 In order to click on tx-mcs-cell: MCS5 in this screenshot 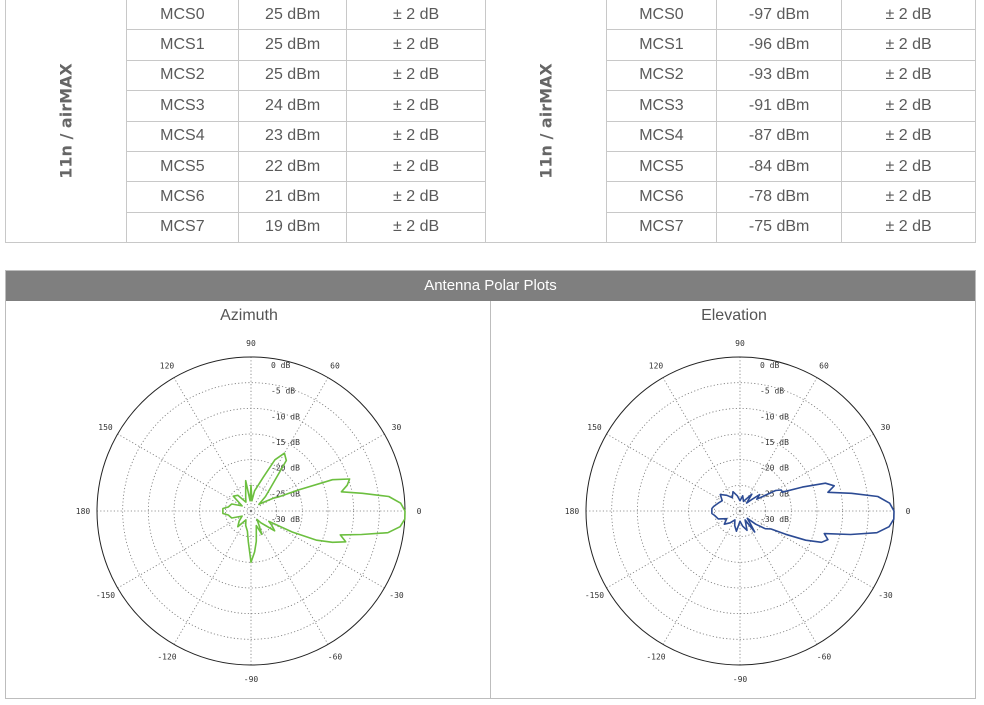, I will do `click(182, 166)`.